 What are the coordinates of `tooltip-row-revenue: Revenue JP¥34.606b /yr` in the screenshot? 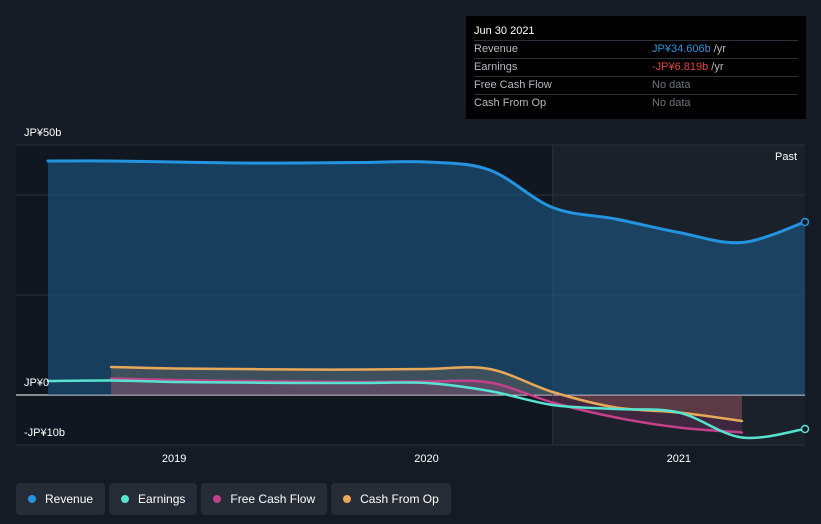 It's located at (636, 50).